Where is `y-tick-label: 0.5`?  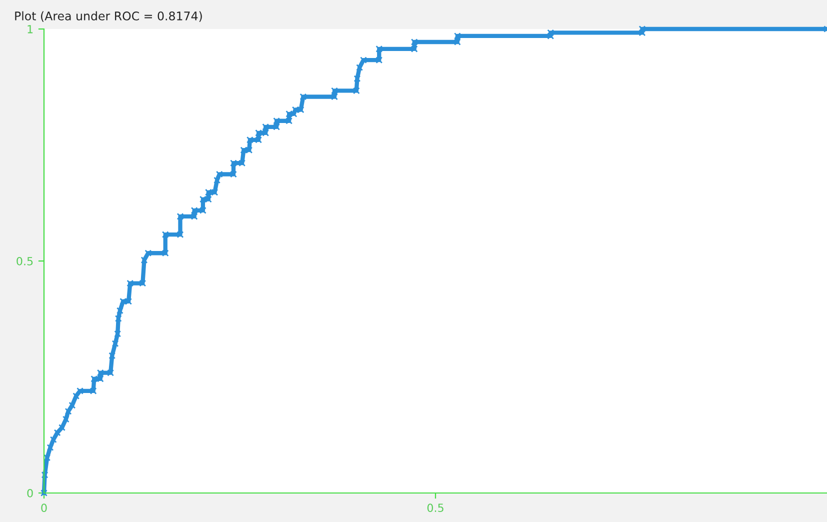
y-tick-label: 0.5 is located at coordinates (24, 261).